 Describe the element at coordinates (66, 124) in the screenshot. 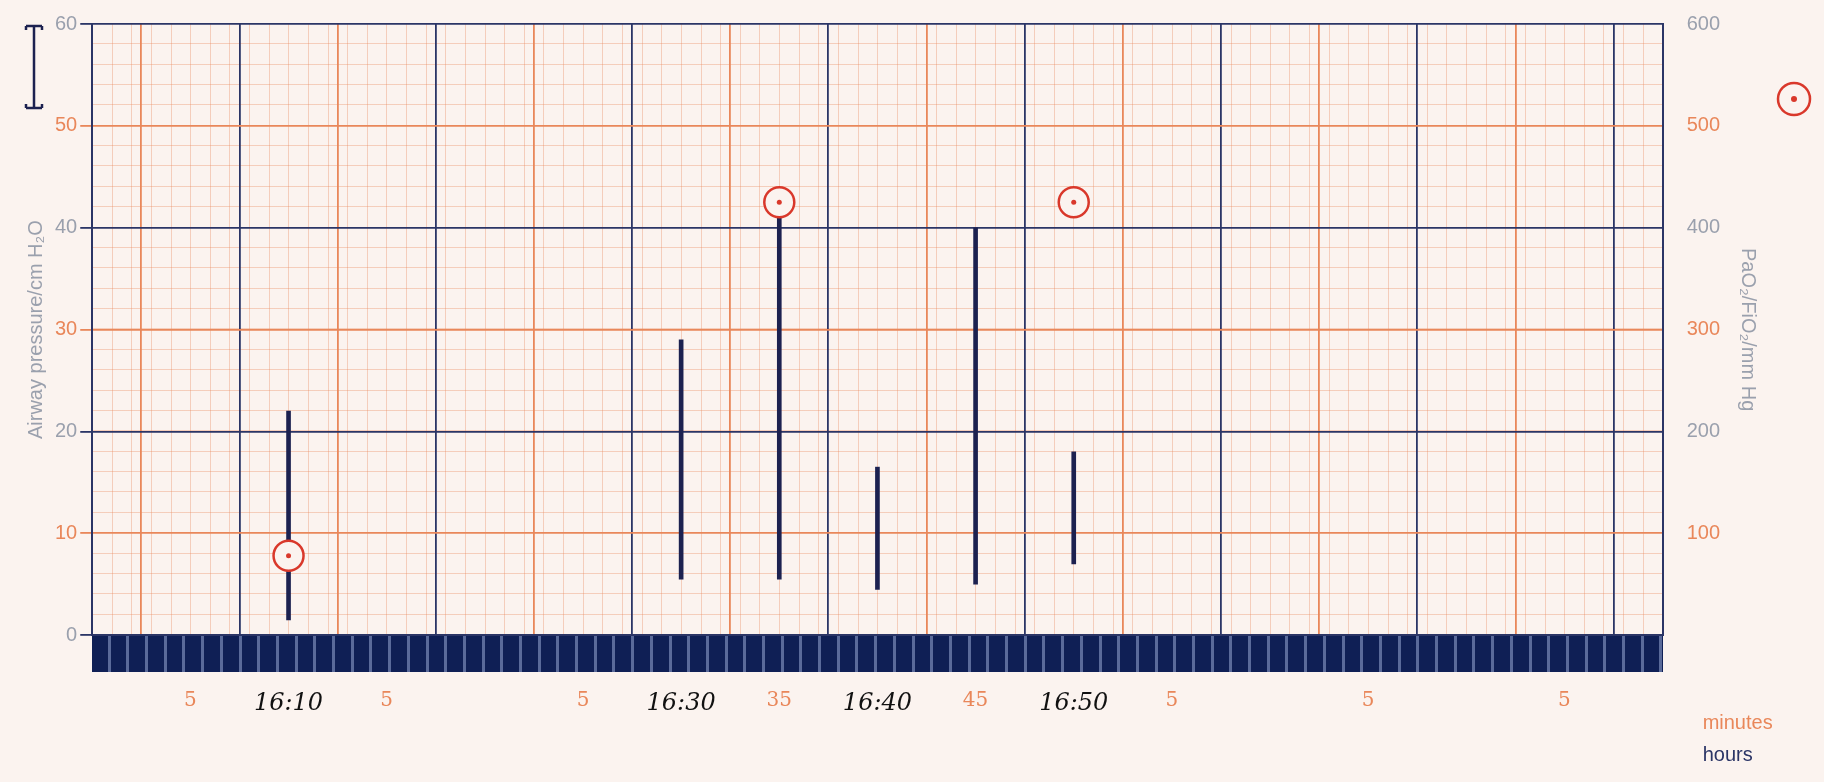

I see `y-tick-label: 50` at that location.